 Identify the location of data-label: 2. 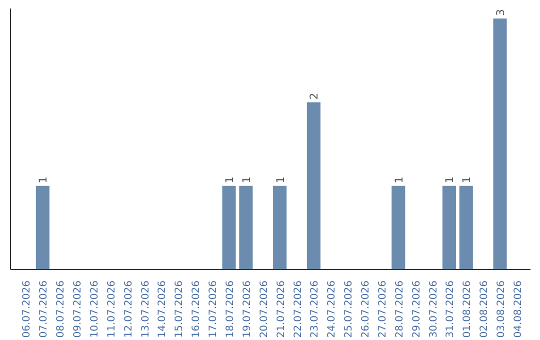
(314, 96).